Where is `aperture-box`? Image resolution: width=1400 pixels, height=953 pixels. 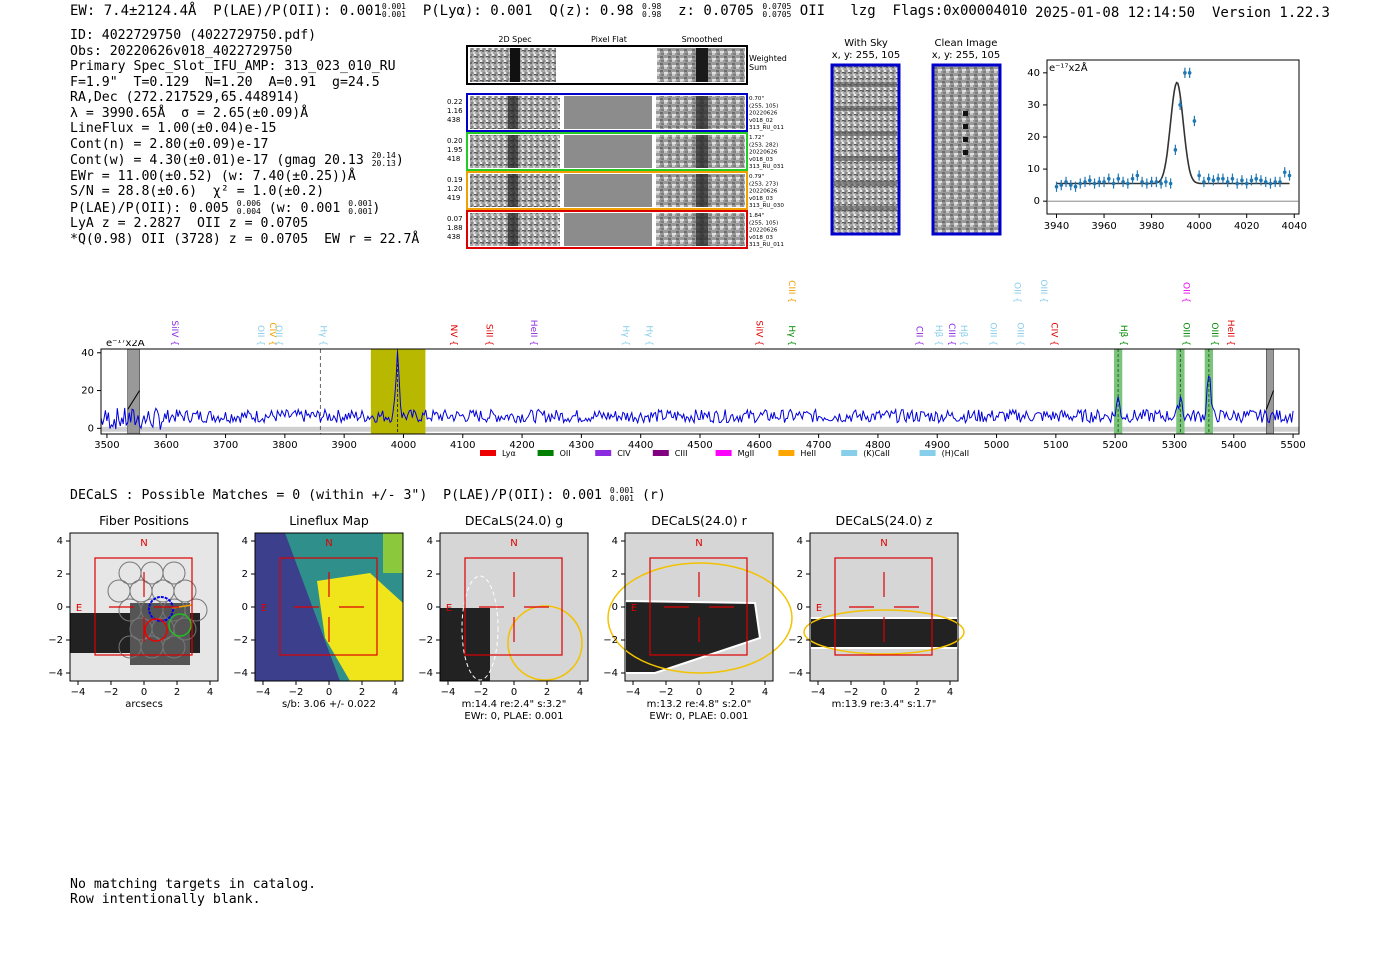 aperture-box is located at coordinates (698, 606).